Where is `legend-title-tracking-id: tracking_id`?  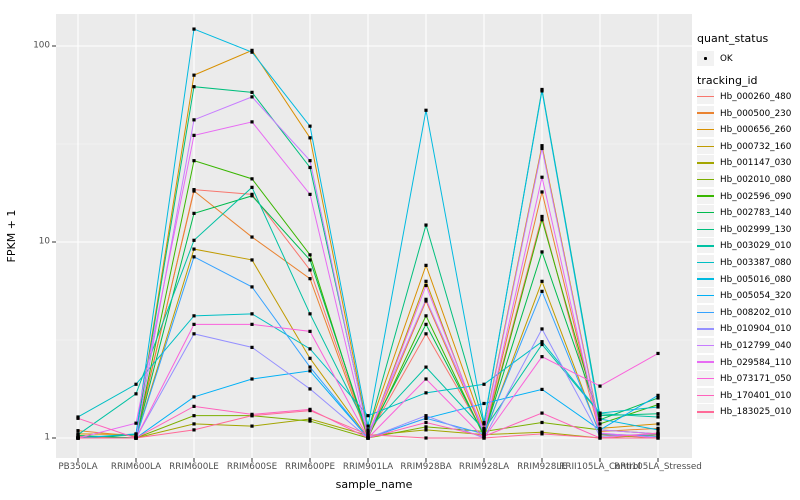
legend-title-tracking-id: tracking_id is located at coordinates (727, 80).